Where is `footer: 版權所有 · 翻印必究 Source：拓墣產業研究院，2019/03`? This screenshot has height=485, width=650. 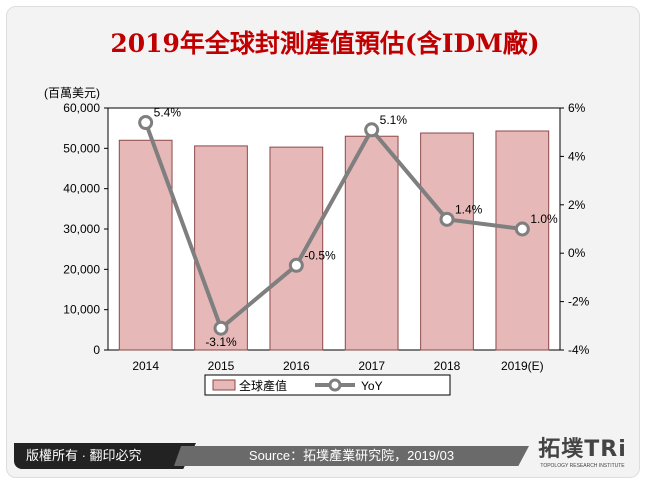 footer: 版權所有 · 翻印必究 Source：拓墣產業研究院，2019/03 is located at coordinates (314, 456).